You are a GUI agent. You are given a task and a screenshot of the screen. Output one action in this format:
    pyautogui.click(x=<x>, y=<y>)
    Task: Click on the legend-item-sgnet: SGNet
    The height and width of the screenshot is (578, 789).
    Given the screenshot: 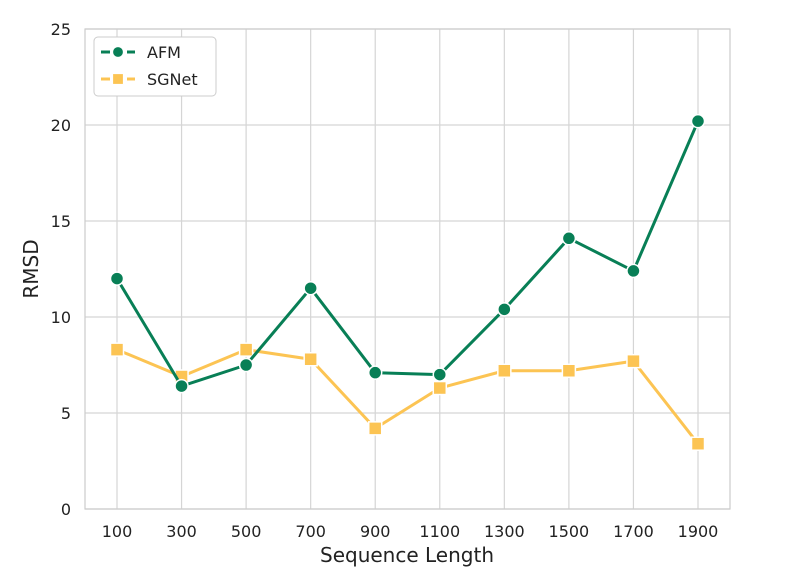 What is the action you would take?
    pyautogui.click(x=149, y=79)
    